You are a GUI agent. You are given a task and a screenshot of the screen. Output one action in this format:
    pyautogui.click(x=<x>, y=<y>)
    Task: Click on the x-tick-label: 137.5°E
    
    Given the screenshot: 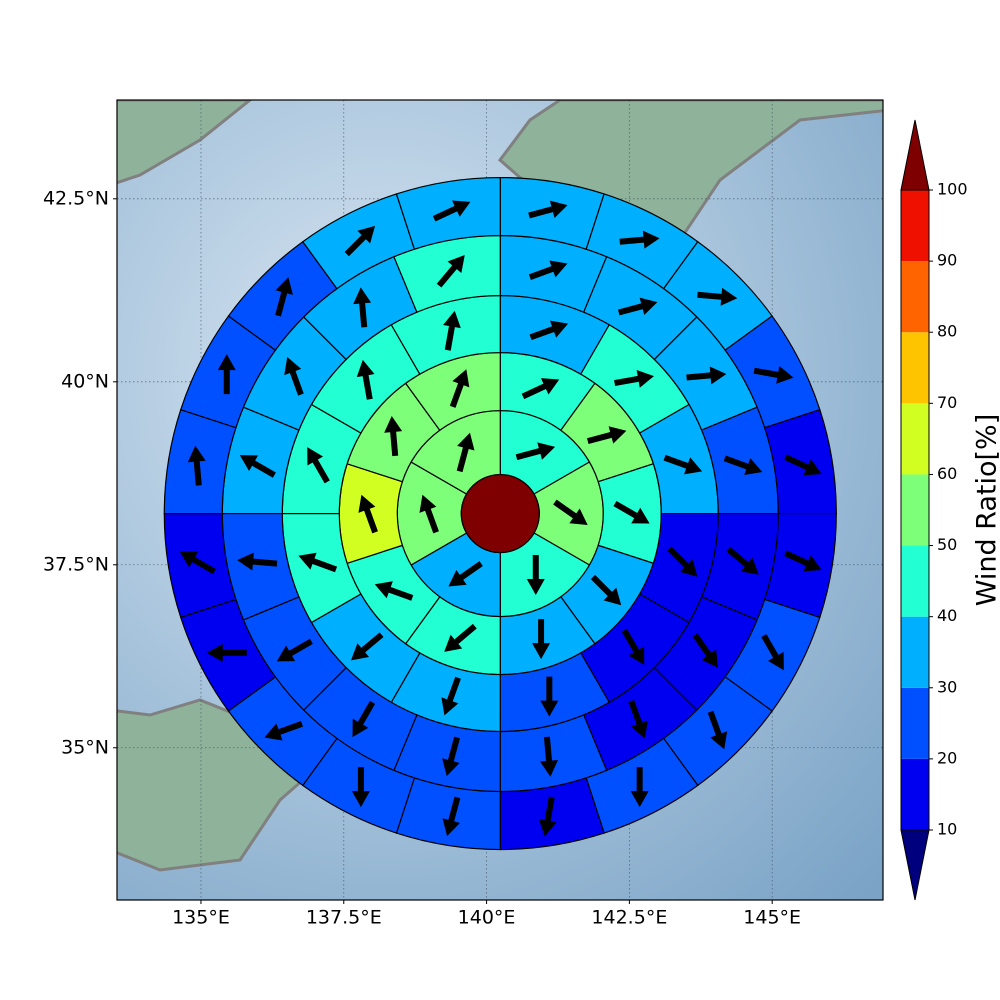 What is the action you would take?
    pyautogui.click(x=344, y=918)
    